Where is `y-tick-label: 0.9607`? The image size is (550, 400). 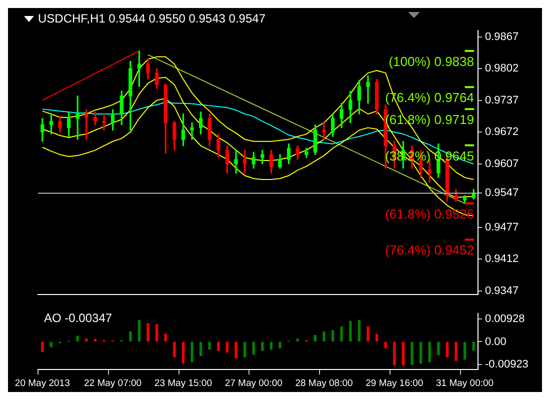
y-tick-label: 0.9607 is located at coordinates (502, 164).